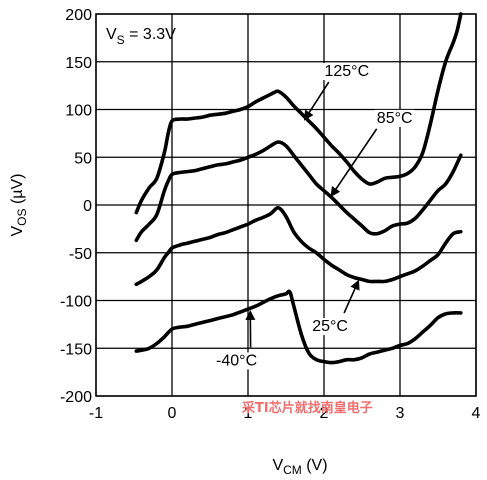  What do you see at coordinates (121, 40) in the screenshot?
I see `vs-sub: S` at bounding box center [121, 40].